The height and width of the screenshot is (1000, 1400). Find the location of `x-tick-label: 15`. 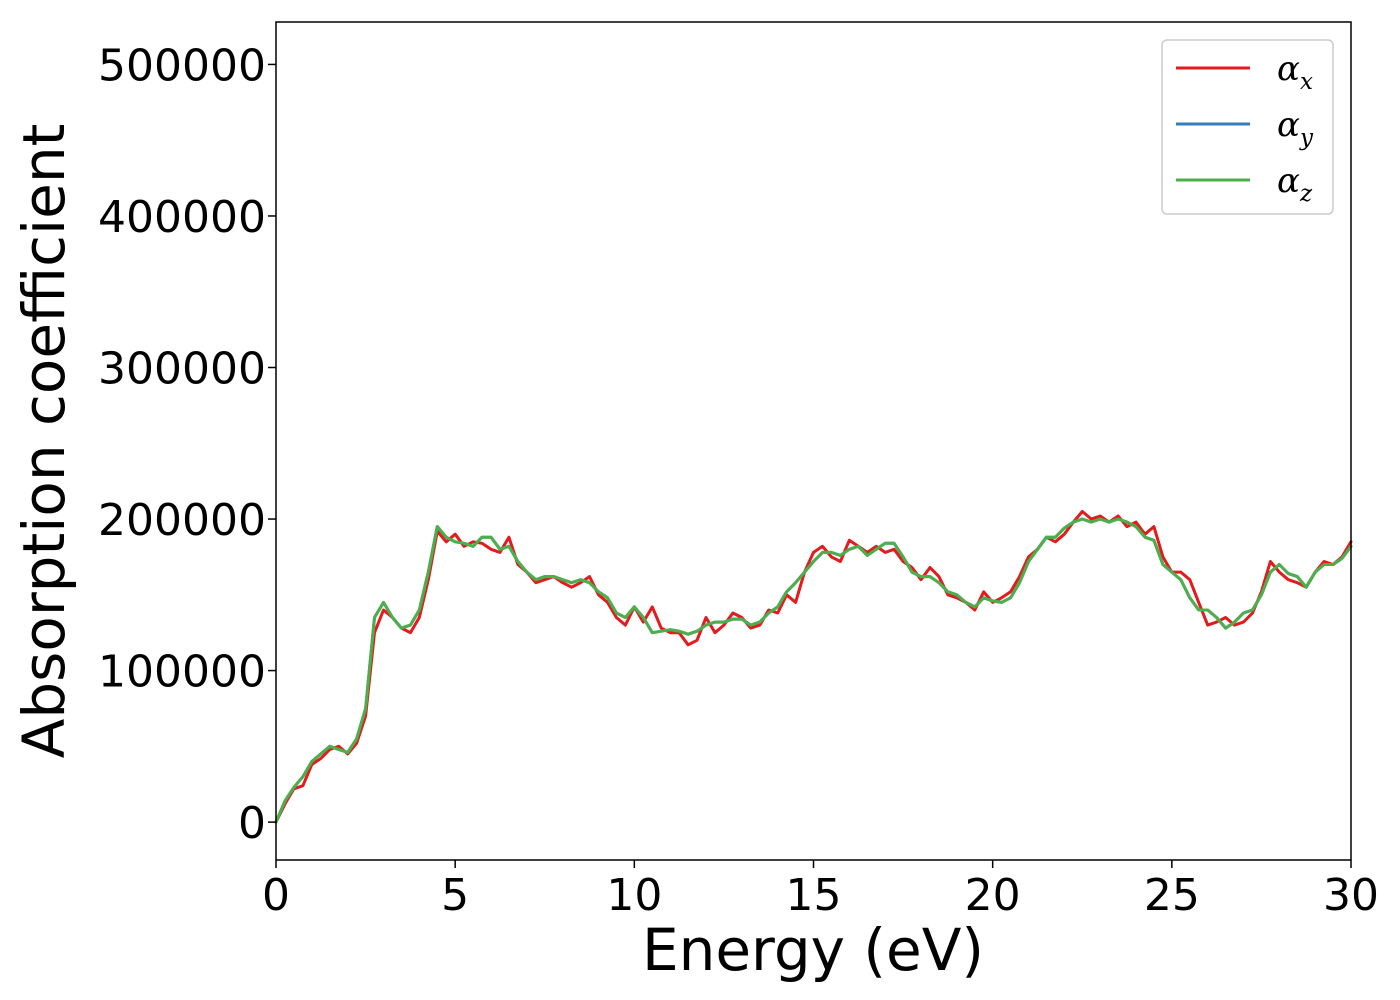

x-tick-label: 15 is located at coordinates (814, 895).